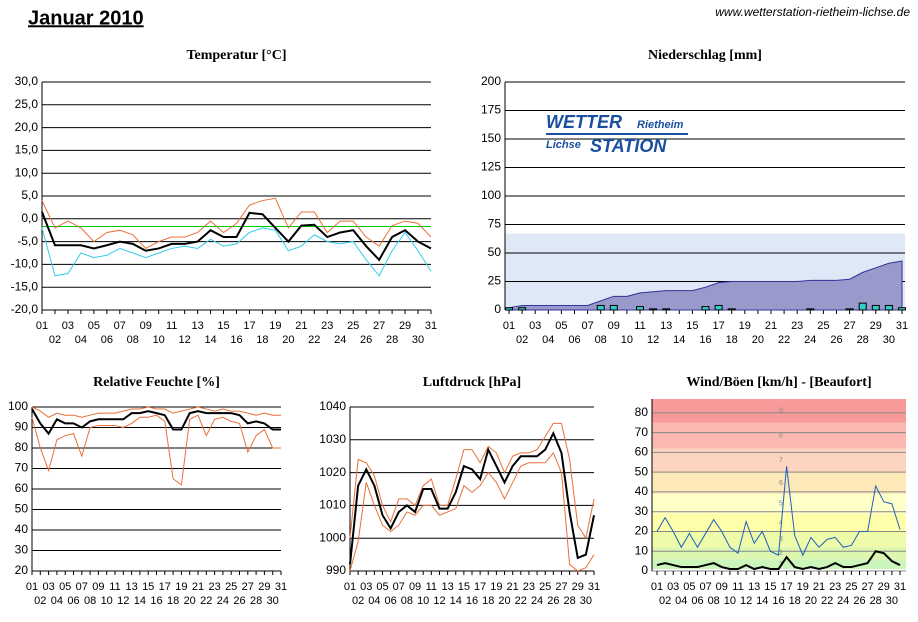 Image resolution: width=918 pixels, height=622 pixels. I want to click on x-tick-label: 02, so click(665, 601).